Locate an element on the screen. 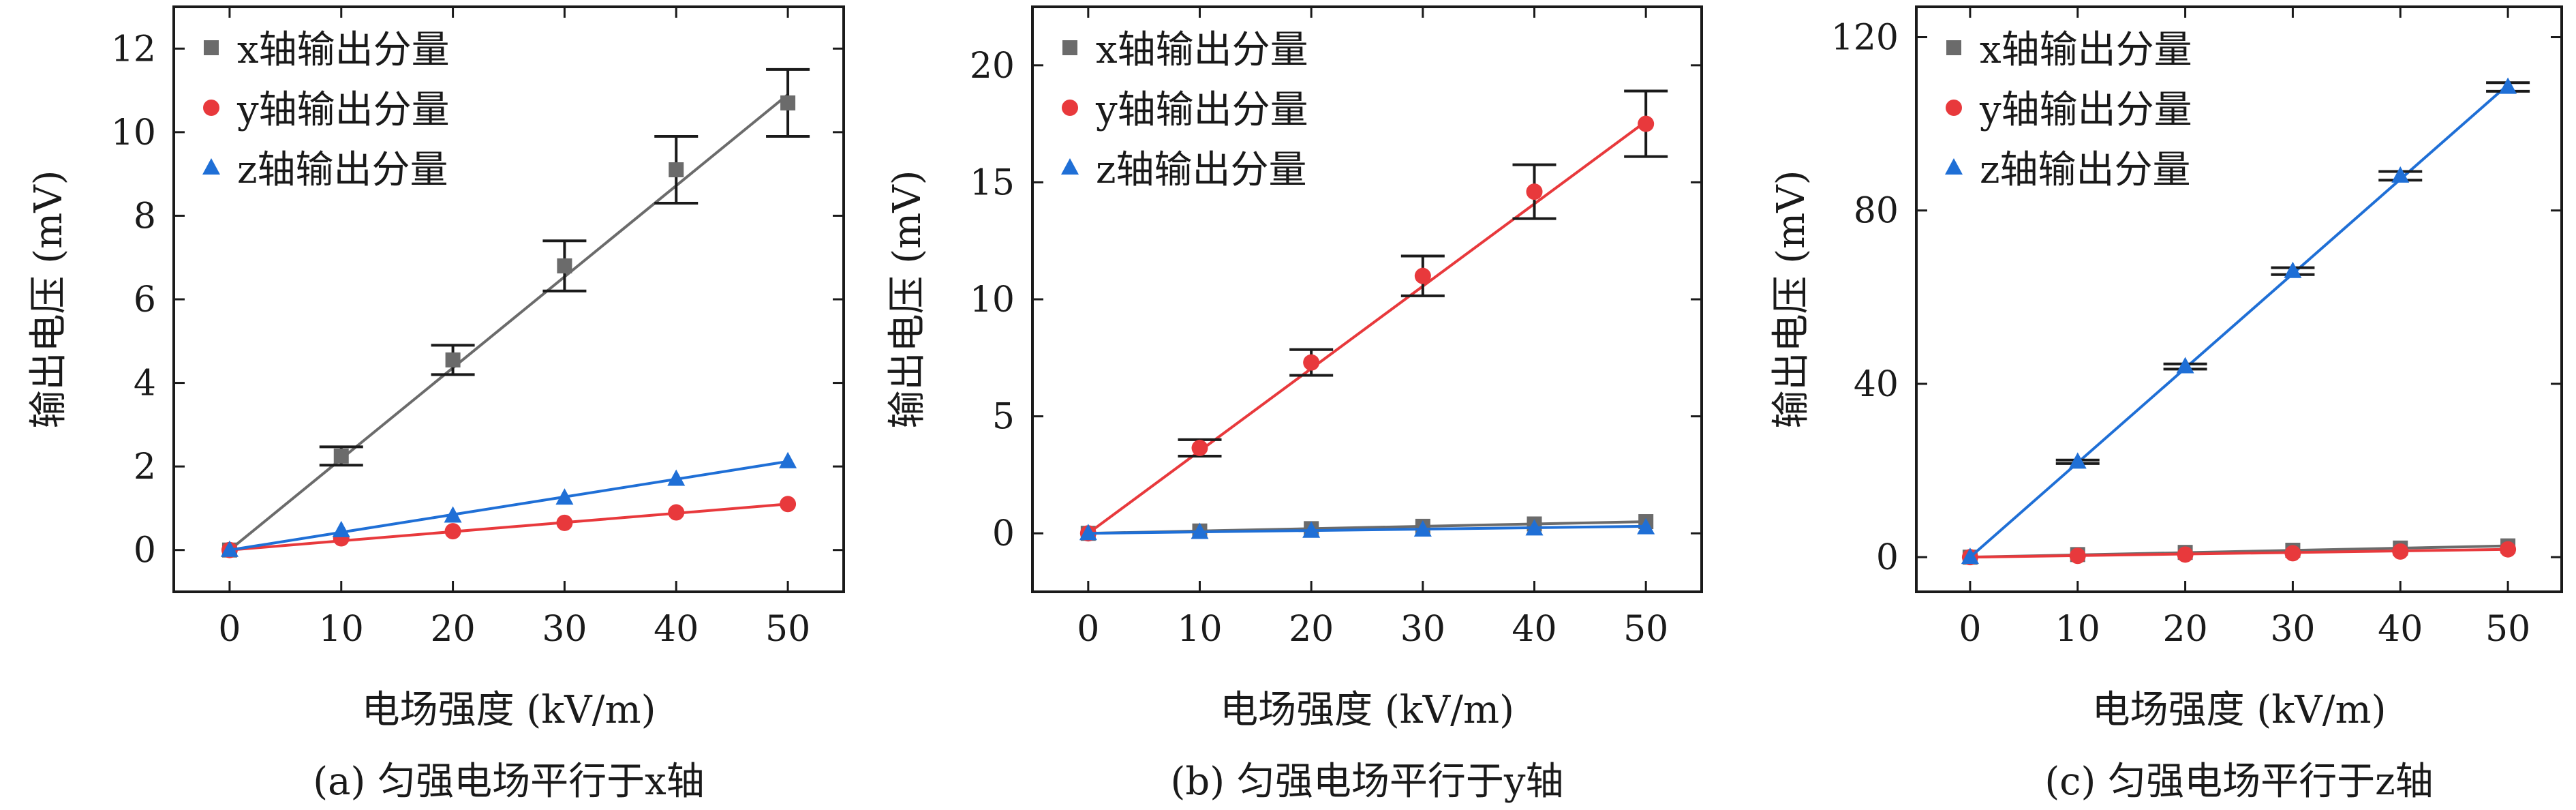 The image size is (2576, 810). y-tick-label: 80 is located at coordinates (1877, 211).